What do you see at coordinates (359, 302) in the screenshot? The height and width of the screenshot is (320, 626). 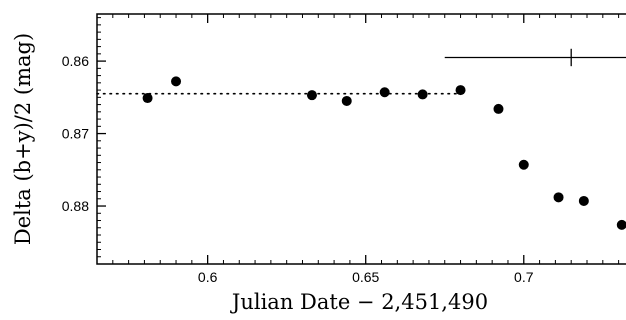 I see `x-axis-title: Julian Date − 2,451,490` at bounding box center [359, 302].